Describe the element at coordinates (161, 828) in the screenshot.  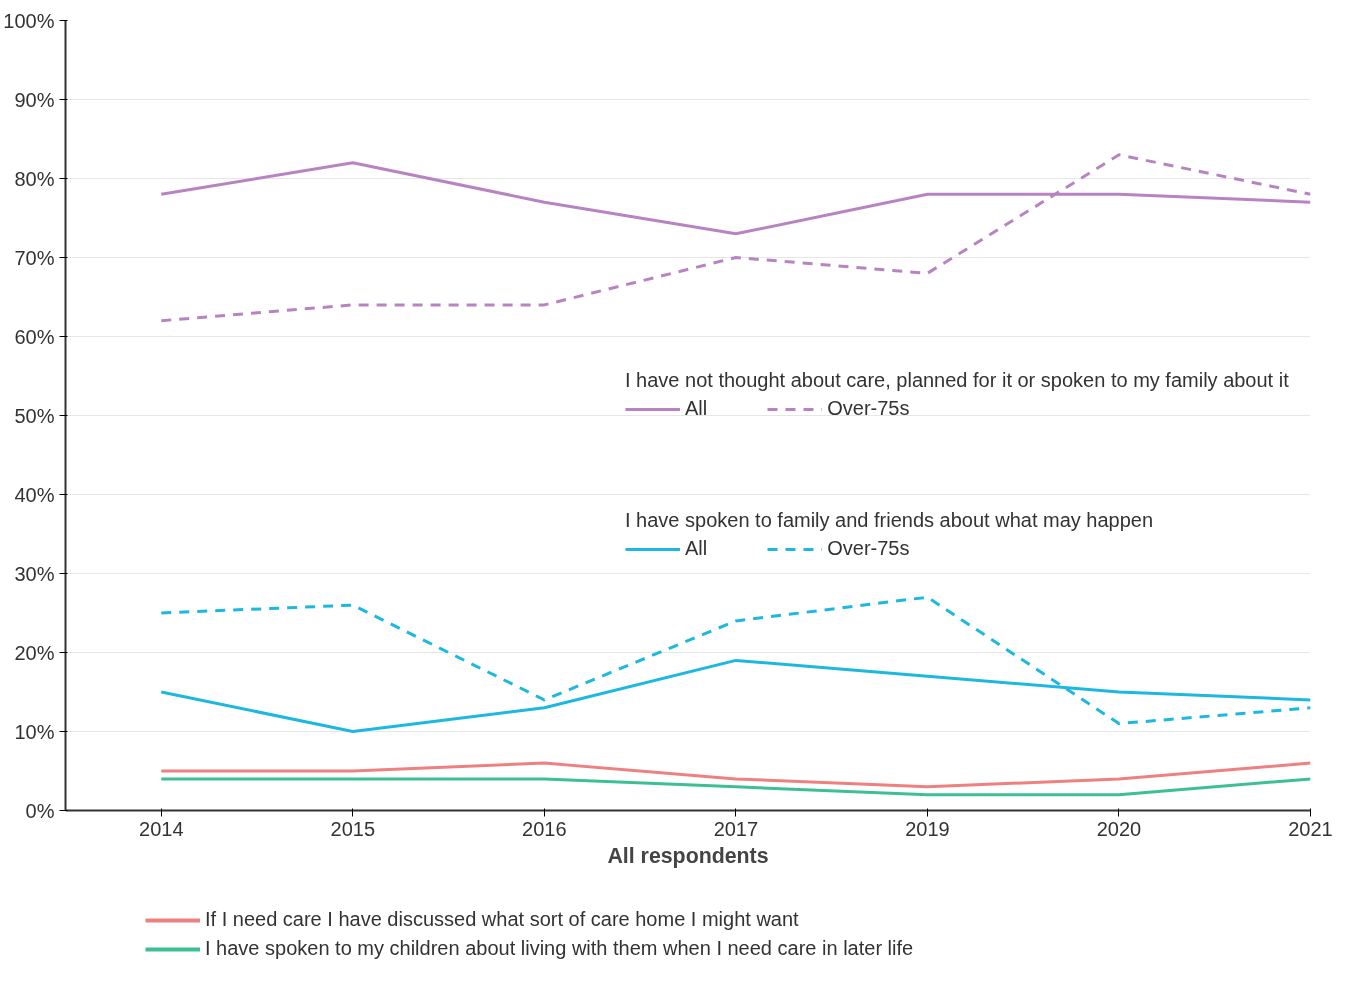
I see `x-tick-label: 2014` at that location.